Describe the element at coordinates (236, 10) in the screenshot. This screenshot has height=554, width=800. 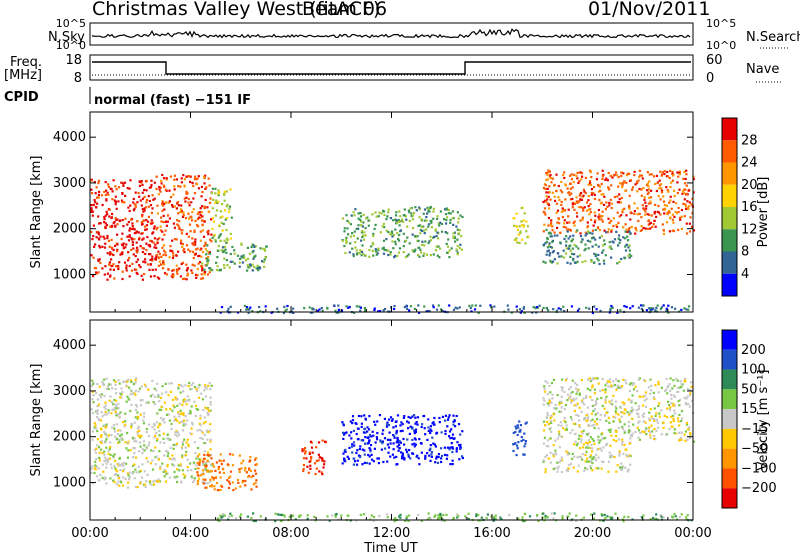
I see `station-title: Christmas Valley West (fitACF)` at that location.